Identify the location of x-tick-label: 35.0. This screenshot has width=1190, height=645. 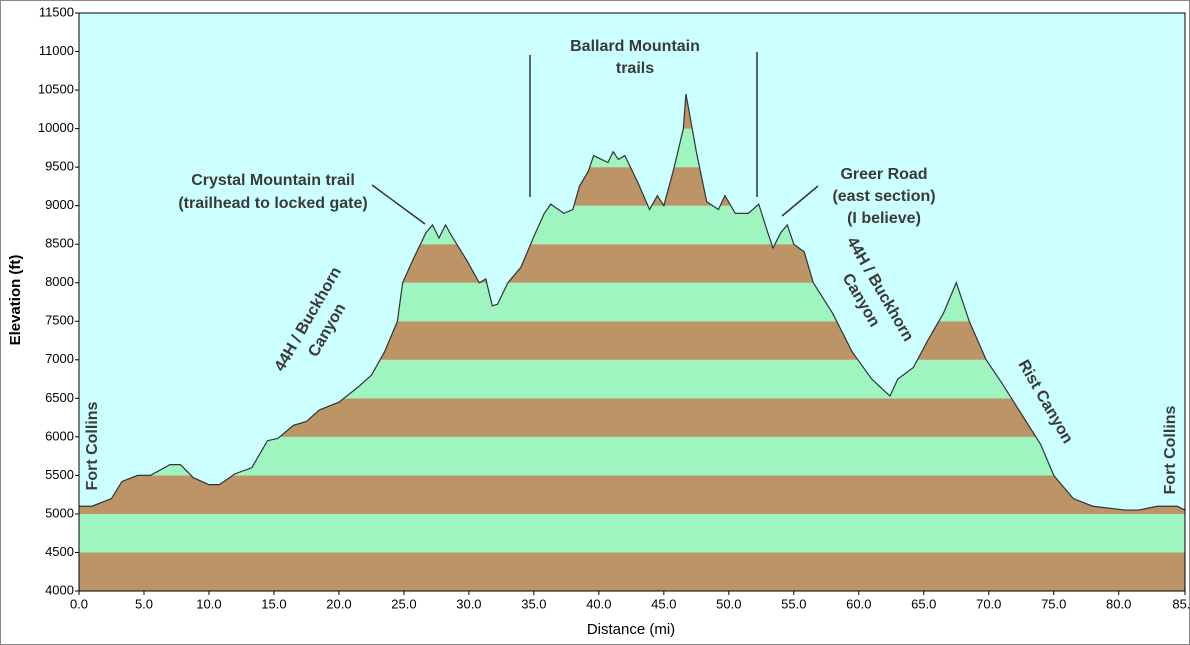
(533, 603).